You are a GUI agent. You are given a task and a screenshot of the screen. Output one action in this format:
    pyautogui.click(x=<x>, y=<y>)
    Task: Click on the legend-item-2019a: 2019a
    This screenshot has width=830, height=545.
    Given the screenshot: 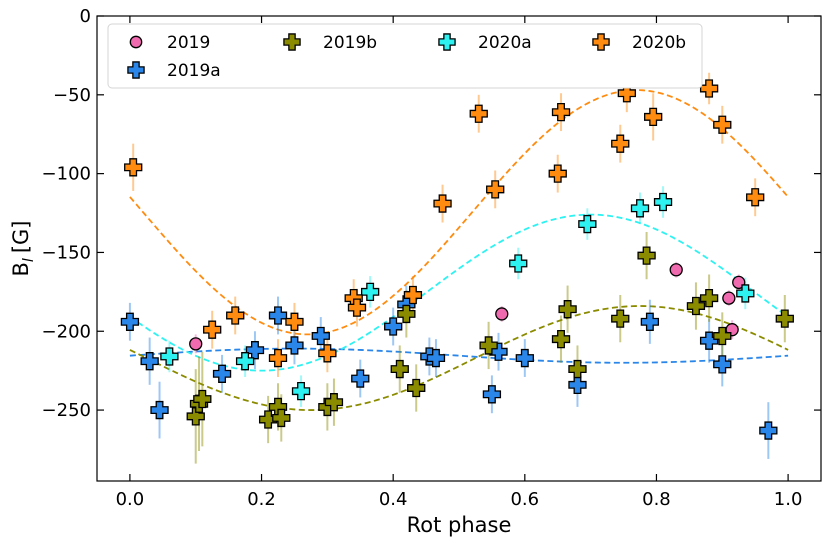 What is the action you would take?
    pyautogui.click(x=174, y=71)
    